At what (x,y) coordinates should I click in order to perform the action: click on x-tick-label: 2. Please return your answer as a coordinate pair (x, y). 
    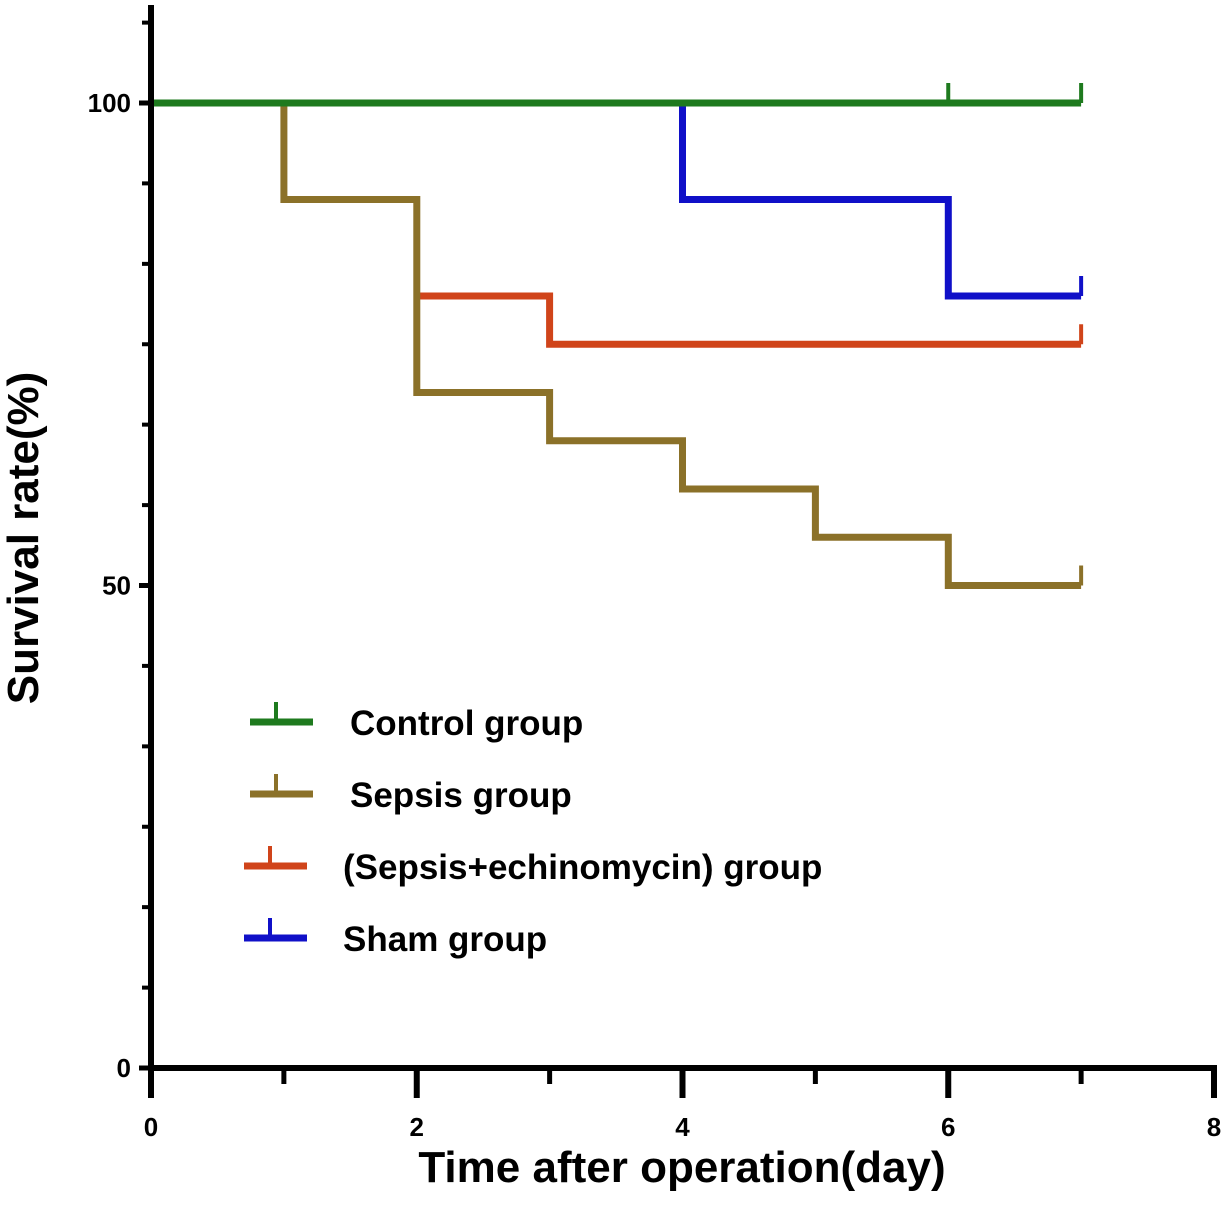
    Looking at the image, I should click on (417, 1127).